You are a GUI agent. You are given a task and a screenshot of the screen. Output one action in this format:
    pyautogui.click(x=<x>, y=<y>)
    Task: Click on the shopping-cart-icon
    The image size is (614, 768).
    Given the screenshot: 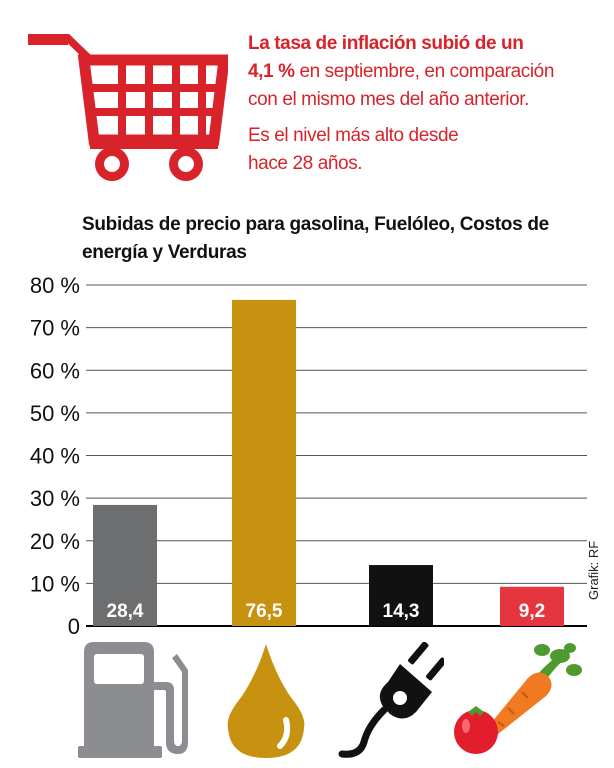 What is the action you would take?
    pyautogui.click(x=128, y=107)
    